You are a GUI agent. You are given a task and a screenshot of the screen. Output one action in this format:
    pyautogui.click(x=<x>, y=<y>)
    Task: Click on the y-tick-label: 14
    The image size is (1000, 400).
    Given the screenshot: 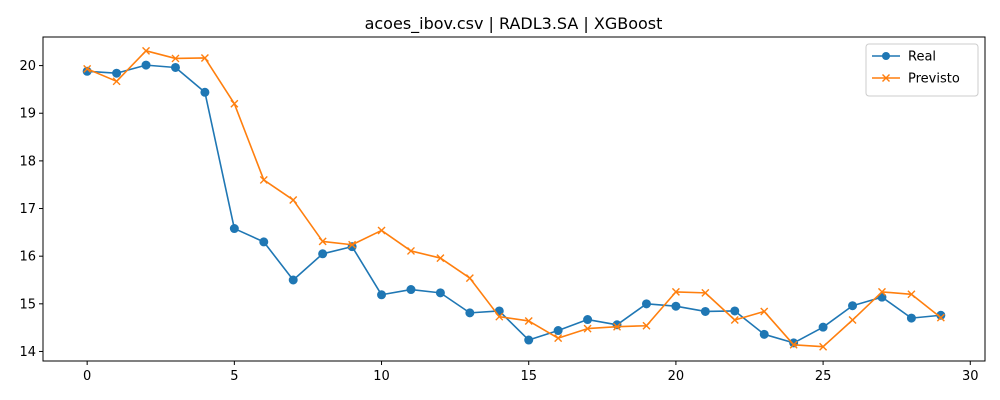 What is the action you would take?
    pyautogui.click(x=27, y=352)
    